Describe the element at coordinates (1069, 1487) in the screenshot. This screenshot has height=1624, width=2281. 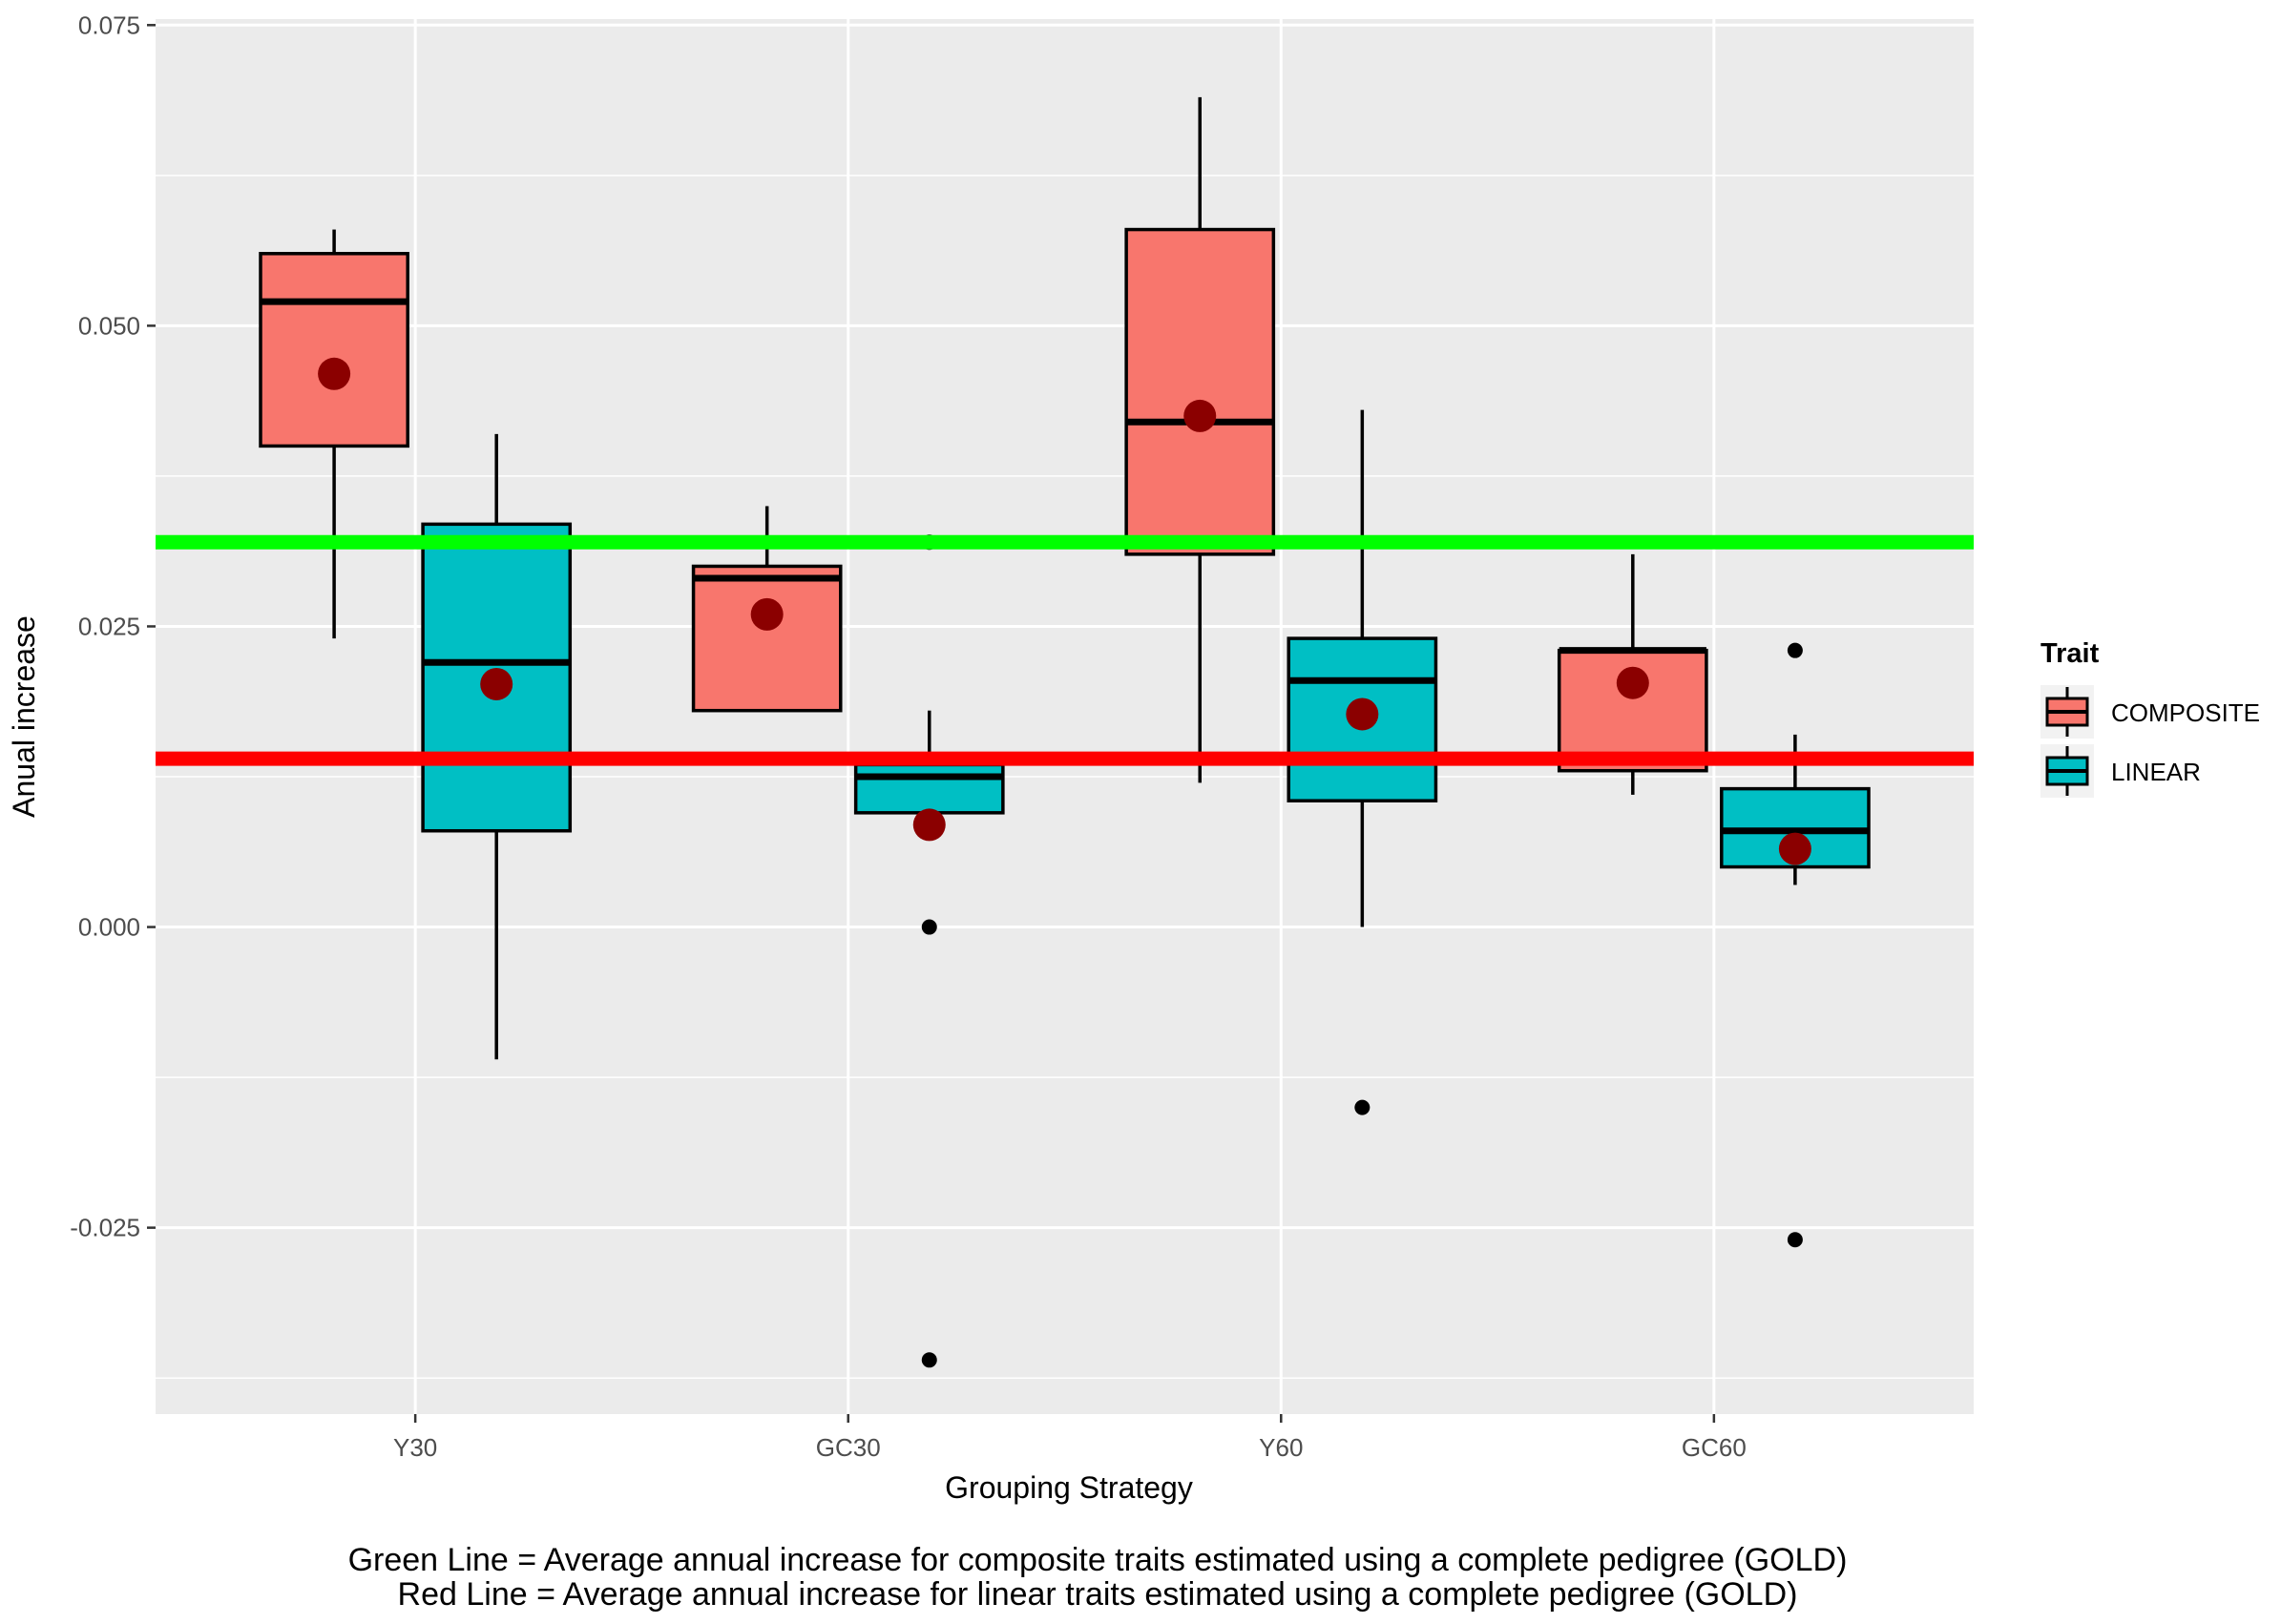
I see `x-axis-title: Grouping Strategy` at that location.